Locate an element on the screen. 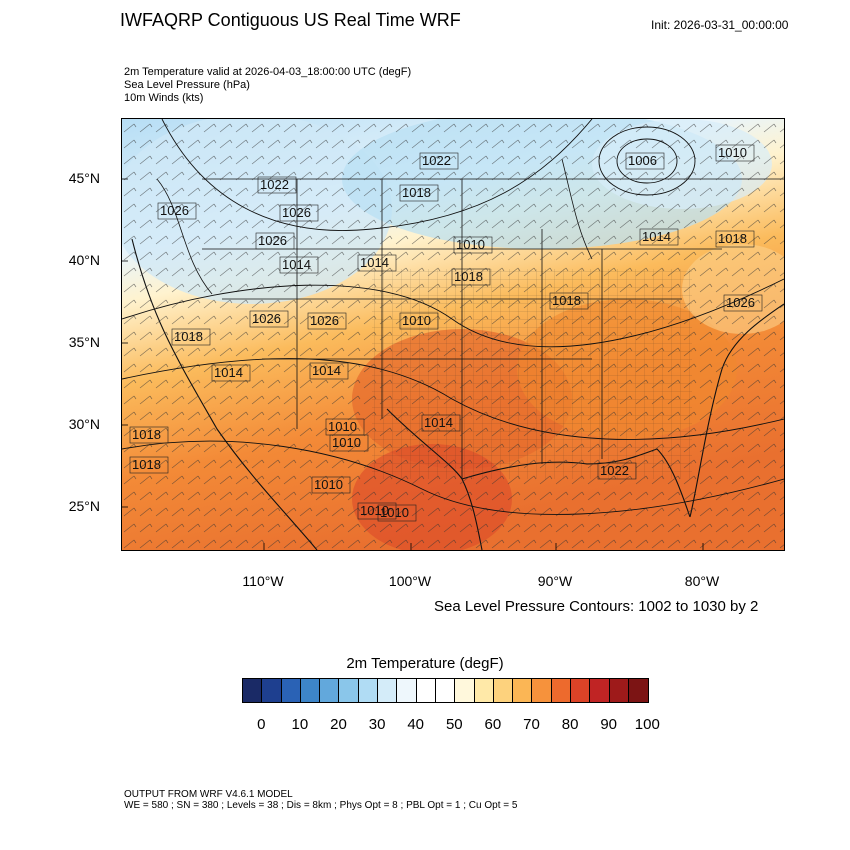 This screenshot has width=850, height=850. lon-label-110w: 110°W is located at coordinates (263, 581).